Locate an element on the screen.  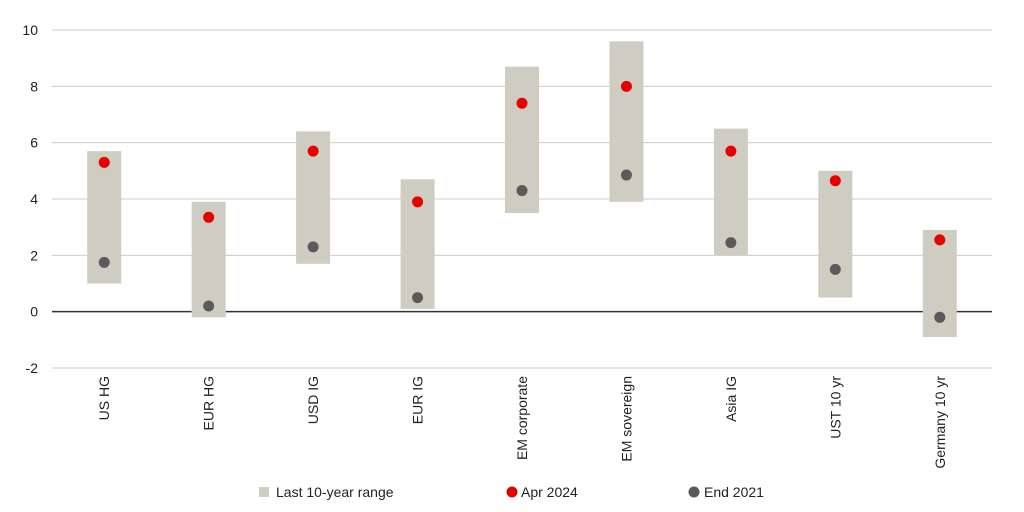
legend-end-2021-marker is located at coordinates (694, 492).